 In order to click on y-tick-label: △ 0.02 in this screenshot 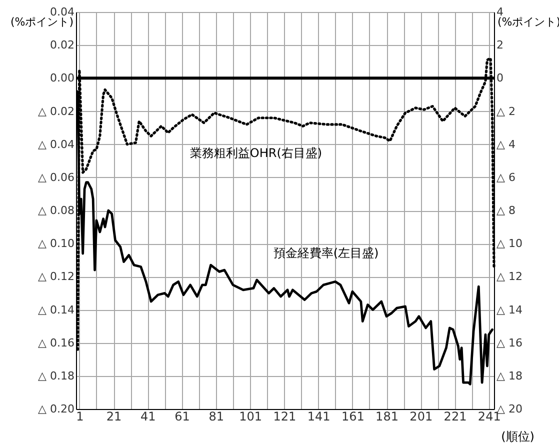, I will do `click(56, 111)`.